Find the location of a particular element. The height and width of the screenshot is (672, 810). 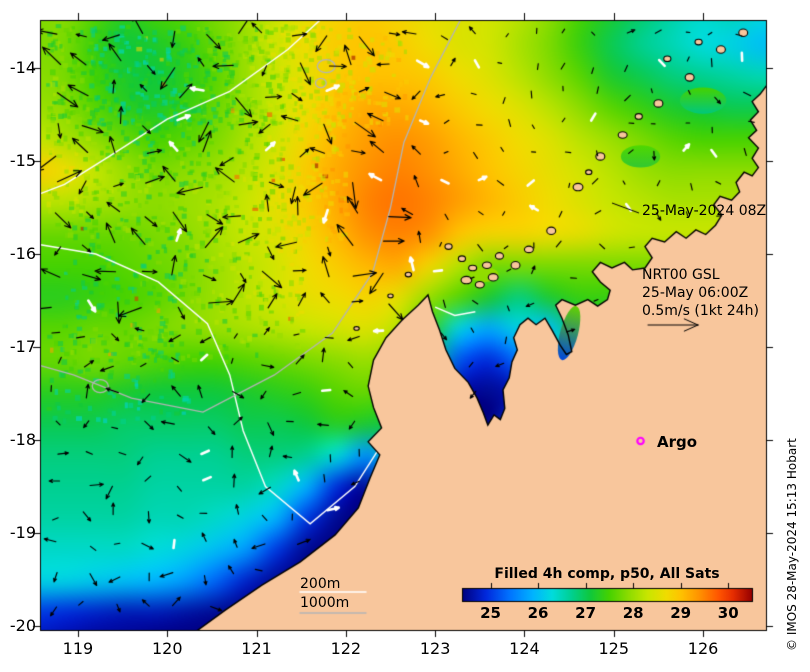

colorbar-tick-label: 29 is located at coordinates (681, 613).